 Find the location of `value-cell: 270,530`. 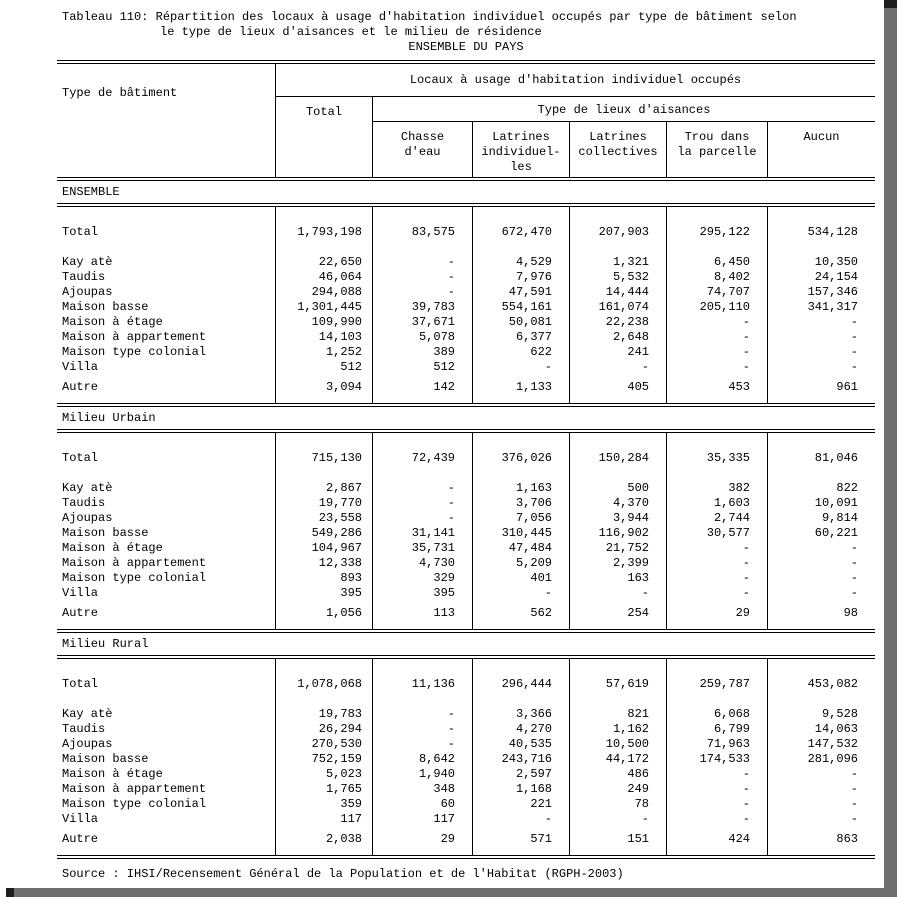

value-cell: 270,530 is located at coordinates (324, 744).